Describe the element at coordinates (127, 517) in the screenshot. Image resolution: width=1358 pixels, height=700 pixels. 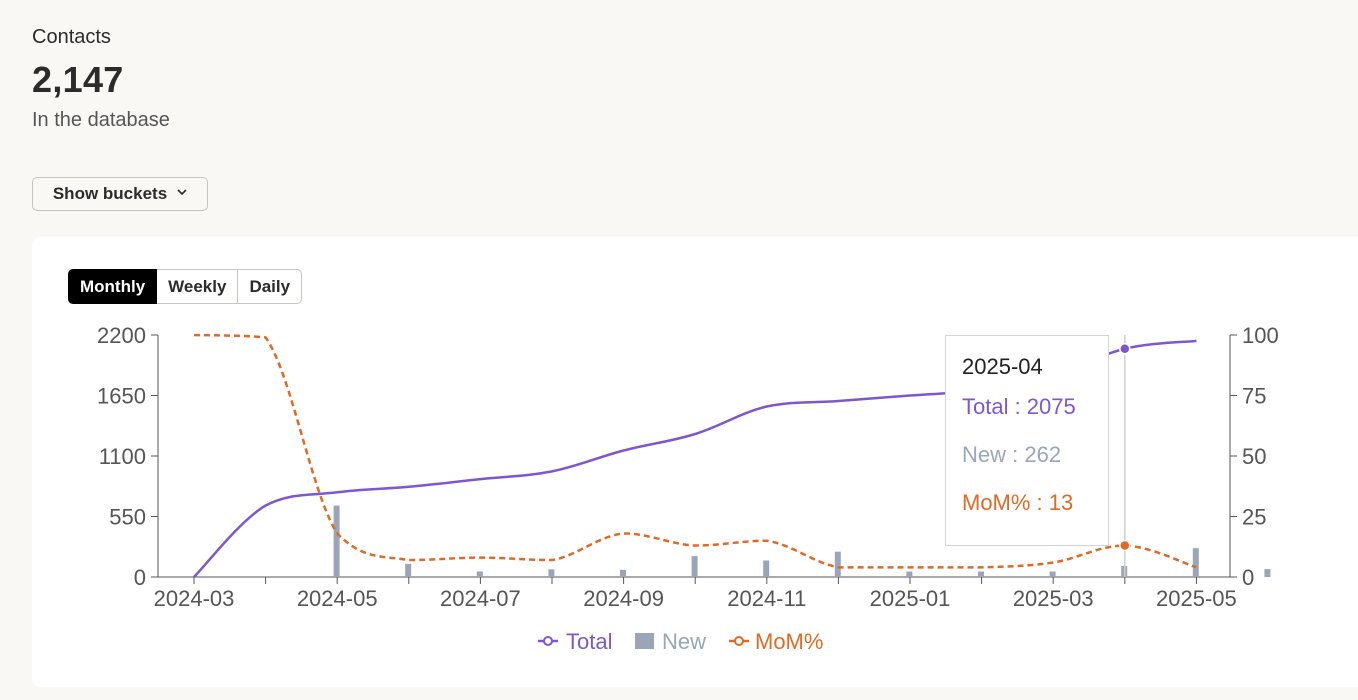
I see `y-left-tick-label: 550` at that location.